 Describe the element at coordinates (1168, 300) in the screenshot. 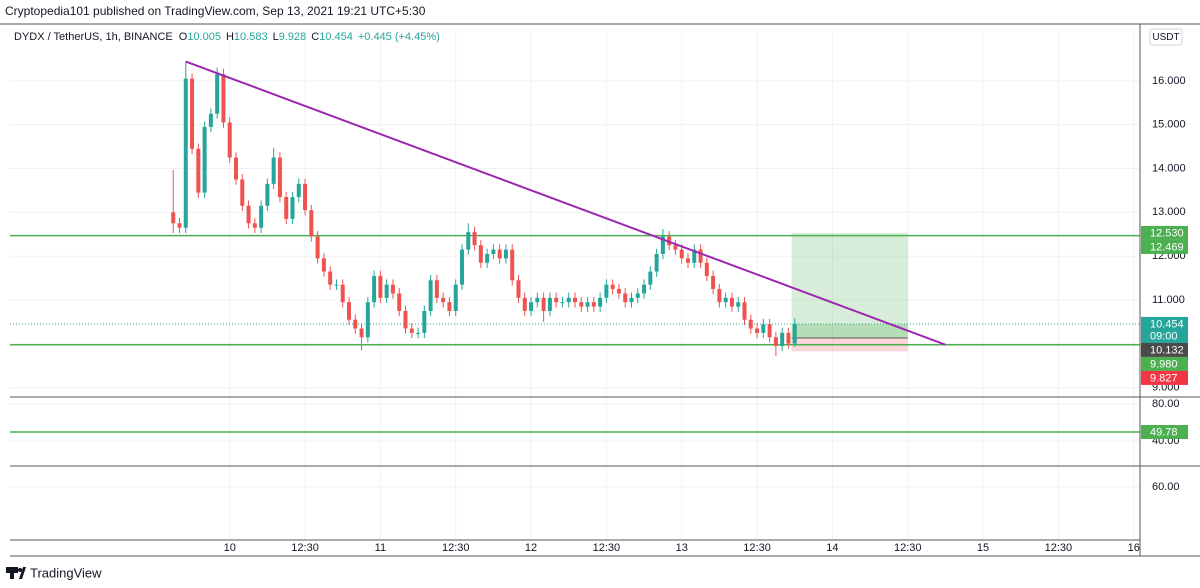

I see `y-tick-label: 11.000` at that location.